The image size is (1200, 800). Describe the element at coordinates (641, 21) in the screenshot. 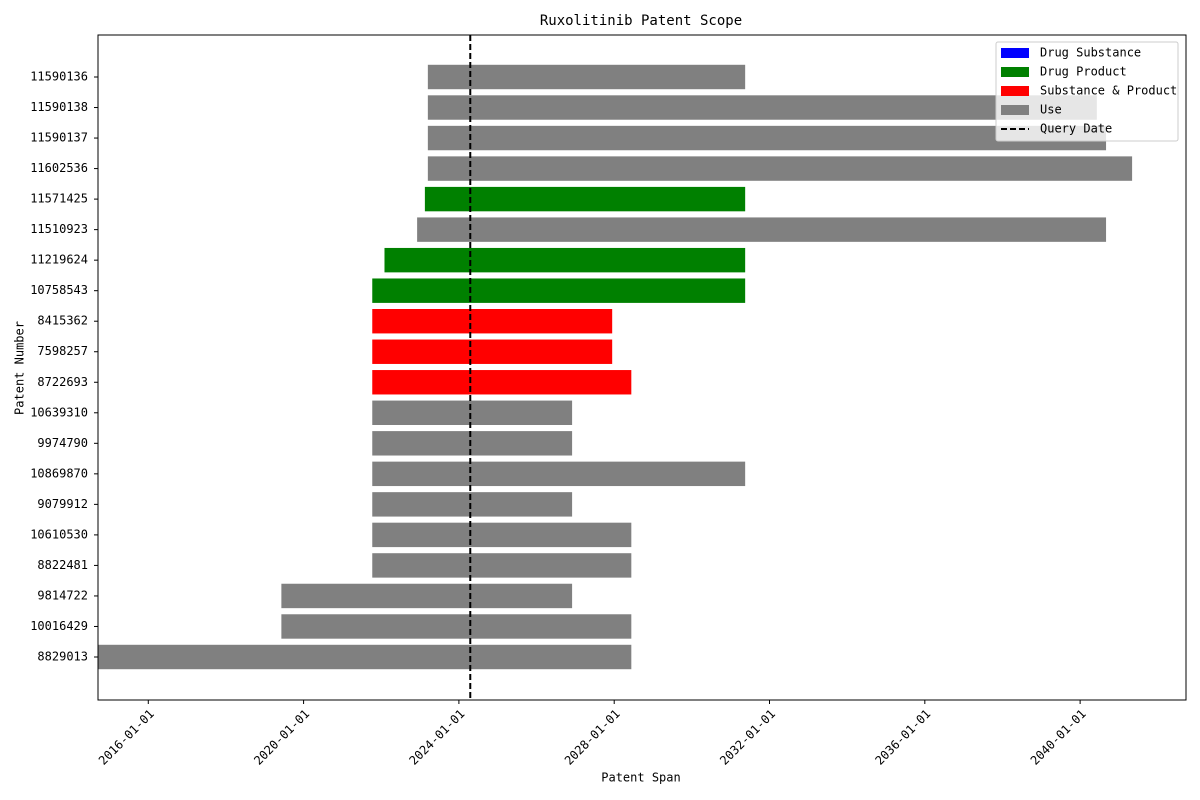

I see `chart-title: Ruxolitinib Patent Scope` at that location.